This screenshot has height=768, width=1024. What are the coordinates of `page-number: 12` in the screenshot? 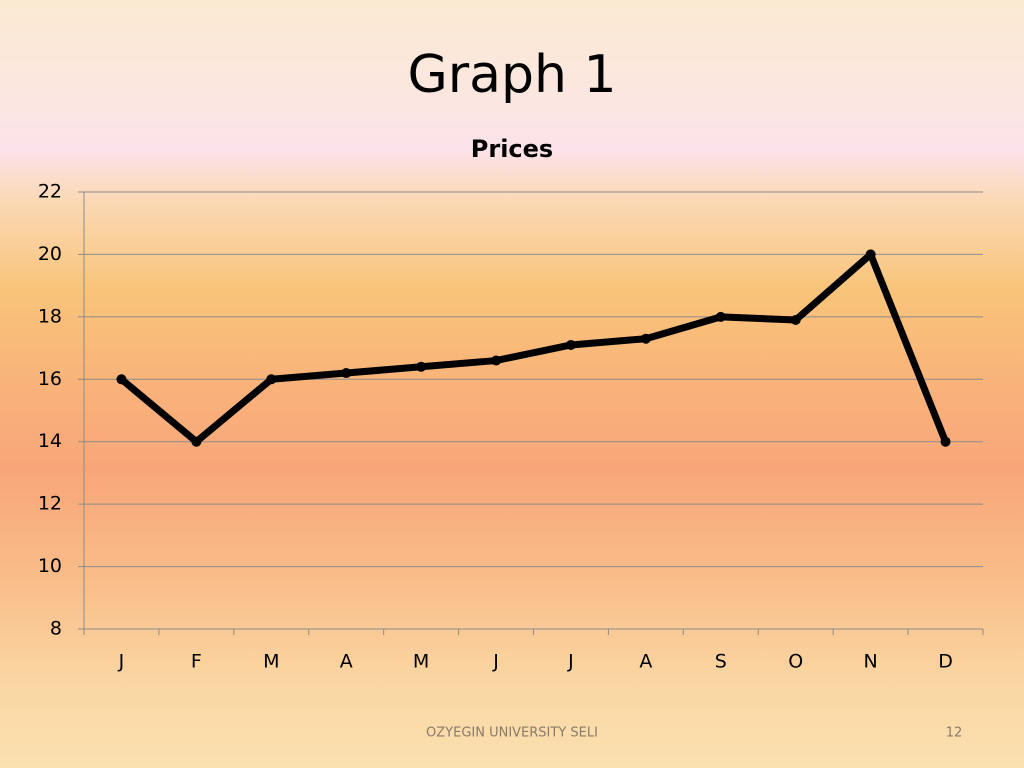 It's located at (954, 733).